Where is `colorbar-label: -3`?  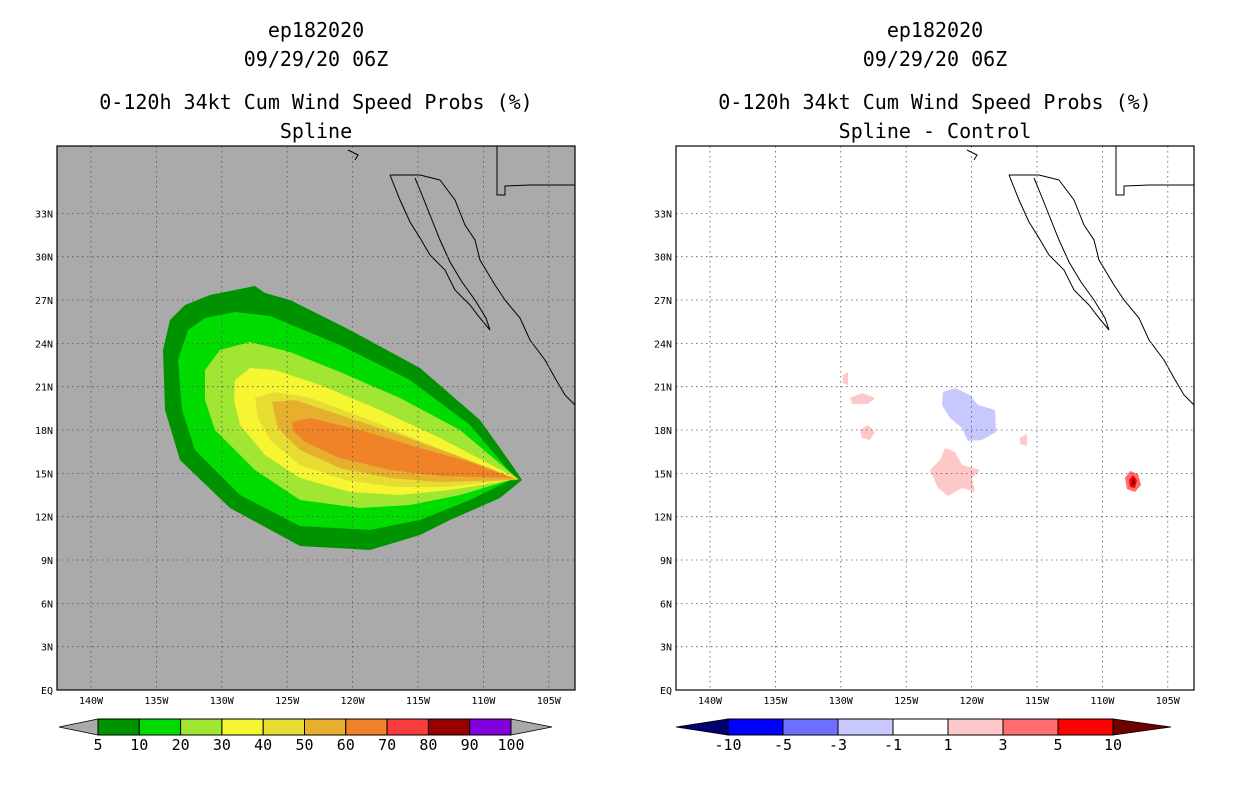
colorbar-label: -3 is located at coordinates (838, 745).